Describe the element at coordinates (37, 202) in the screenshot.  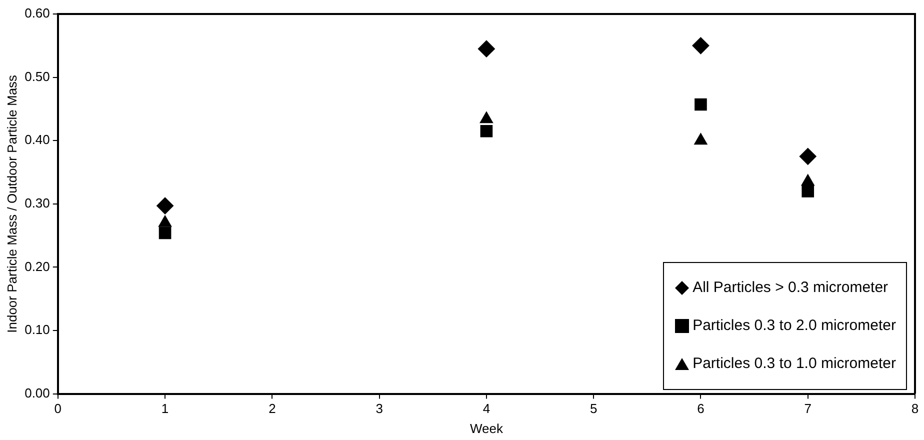
I see `y-tick-label: 0.30` at that location.